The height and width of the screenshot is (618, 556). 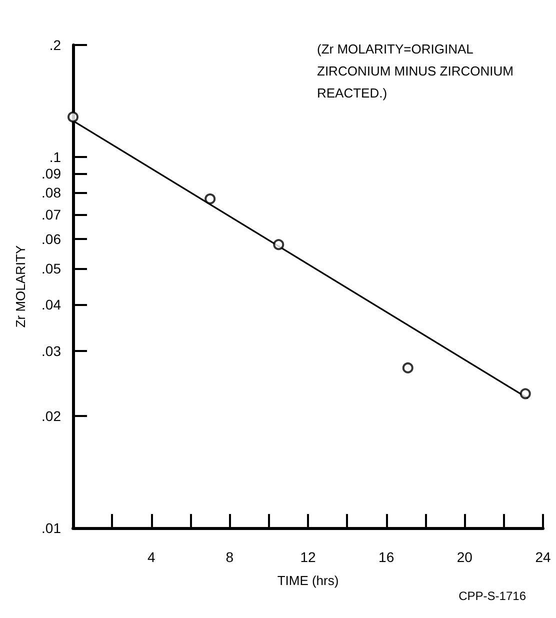 I want to click on y-tick-label: .03, so click(x=52, y=350).